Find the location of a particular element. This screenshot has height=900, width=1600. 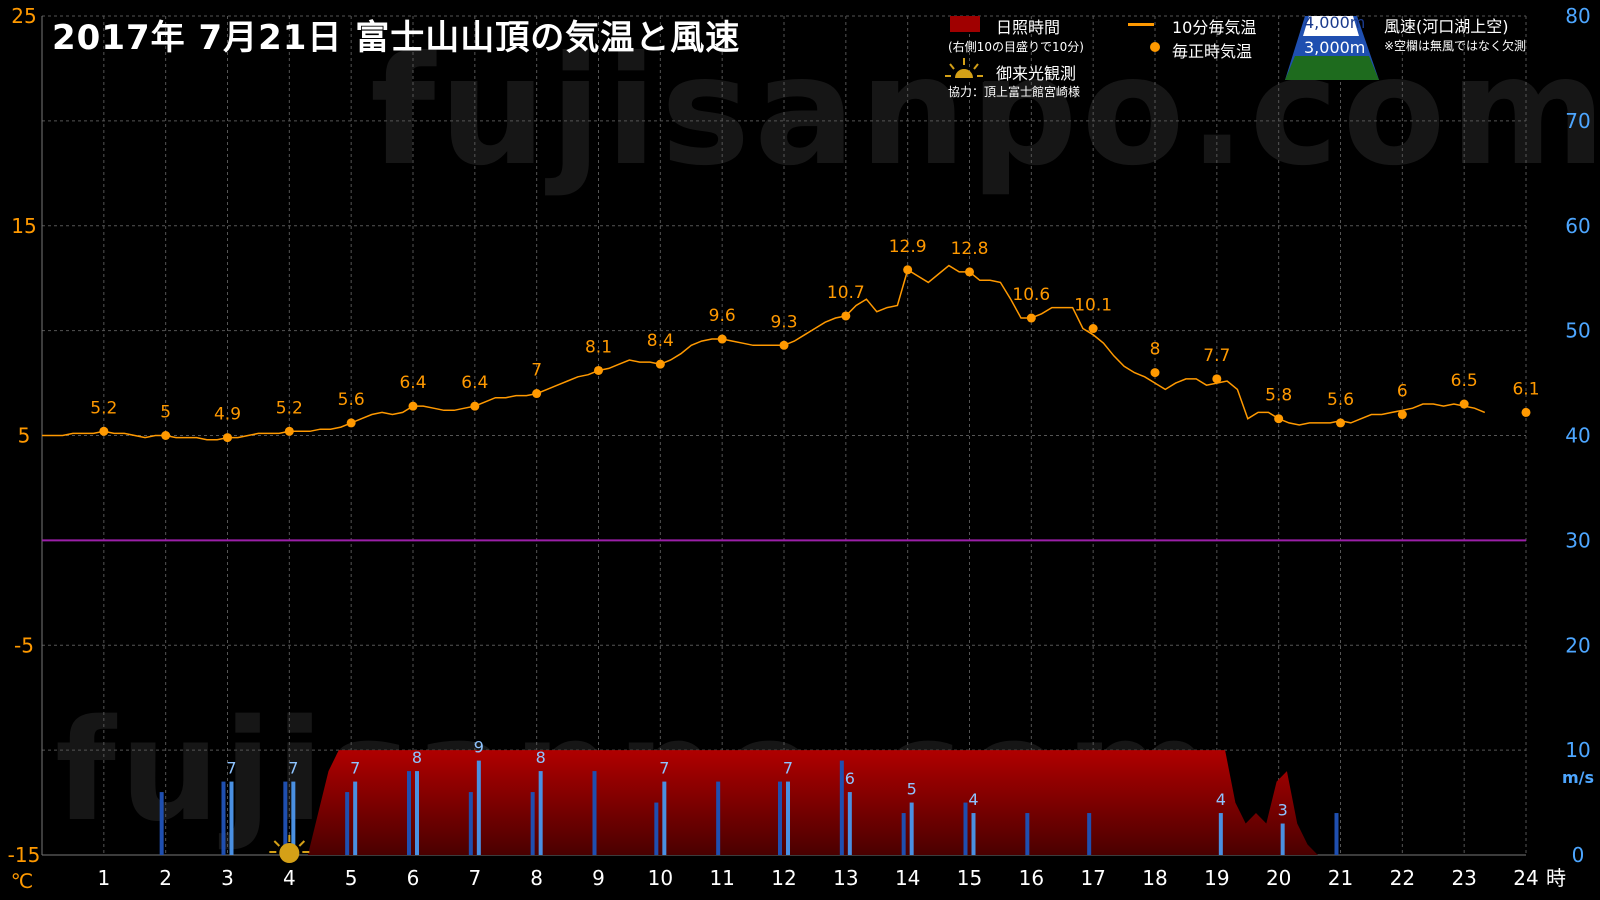

hourly-temperature-label: 7 is located at coordinates (536, 371).